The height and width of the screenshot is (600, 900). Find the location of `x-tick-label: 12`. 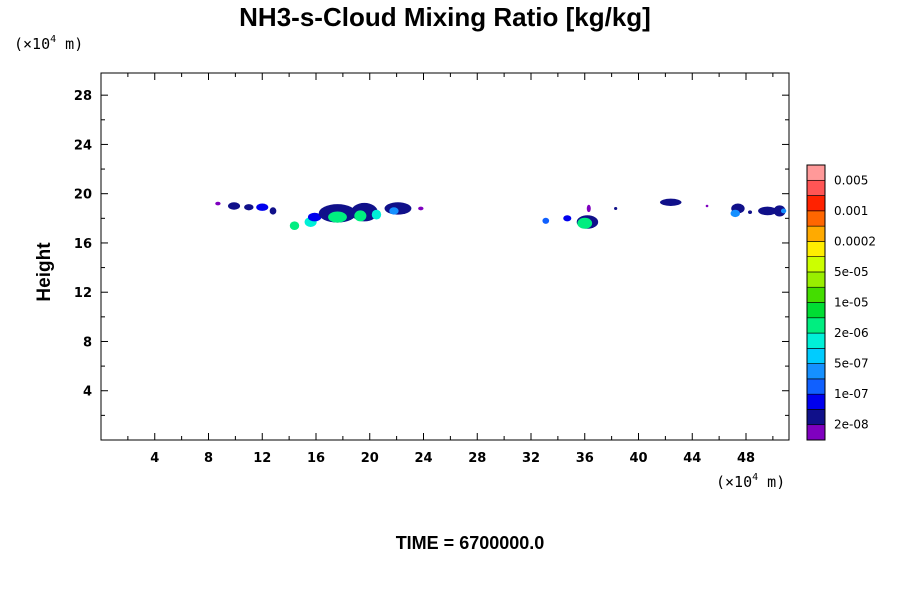

x-tick-label: 12 is located at coordinates (262, 458).